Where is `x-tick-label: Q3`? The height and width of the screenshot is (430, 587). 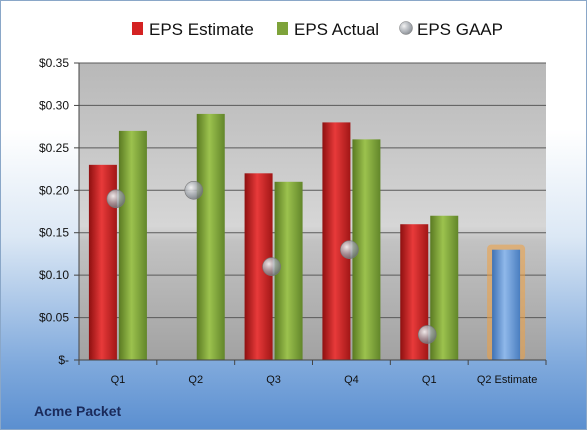 x-tick-label: Q3 is located at coordinates (273, 380).